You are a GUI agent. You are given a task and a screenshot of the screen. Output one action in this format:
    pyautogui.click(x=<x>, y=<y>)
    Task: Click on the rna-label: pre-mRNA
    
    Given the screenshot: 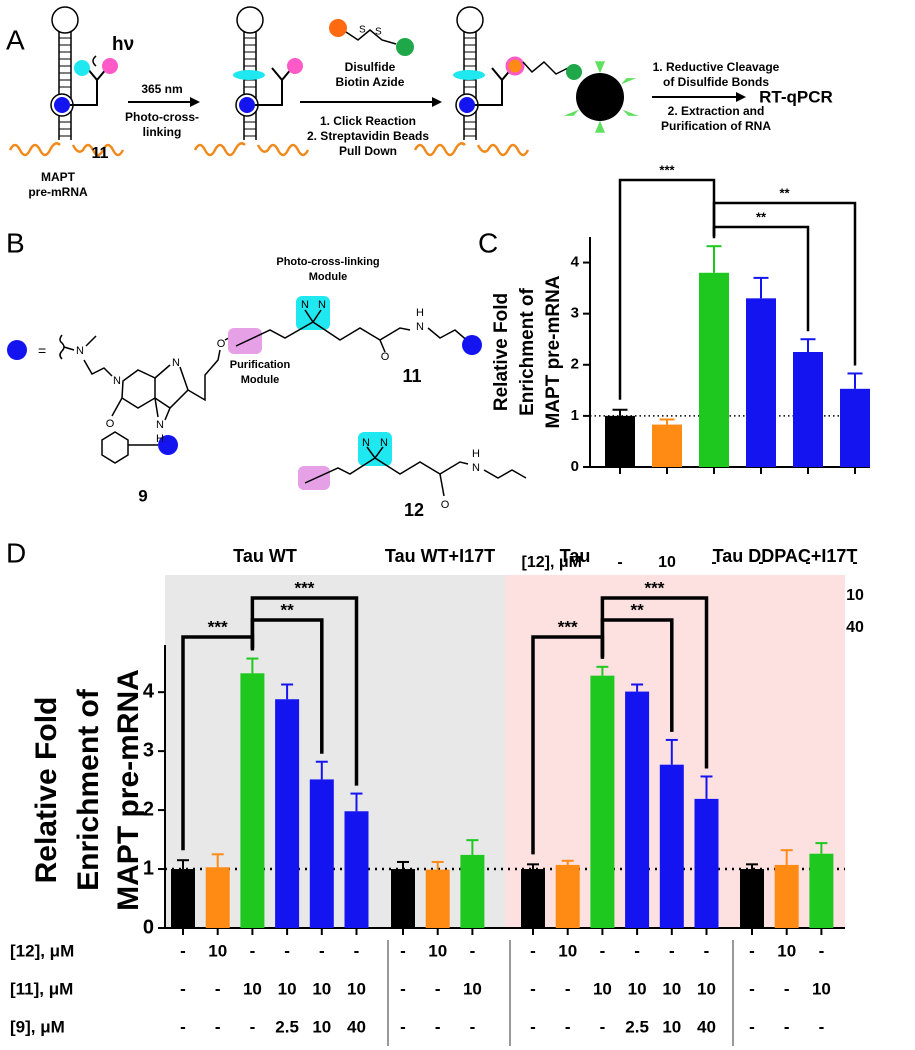 What is the action you would take?
    pyautogui.click(x=58, y=192)
    